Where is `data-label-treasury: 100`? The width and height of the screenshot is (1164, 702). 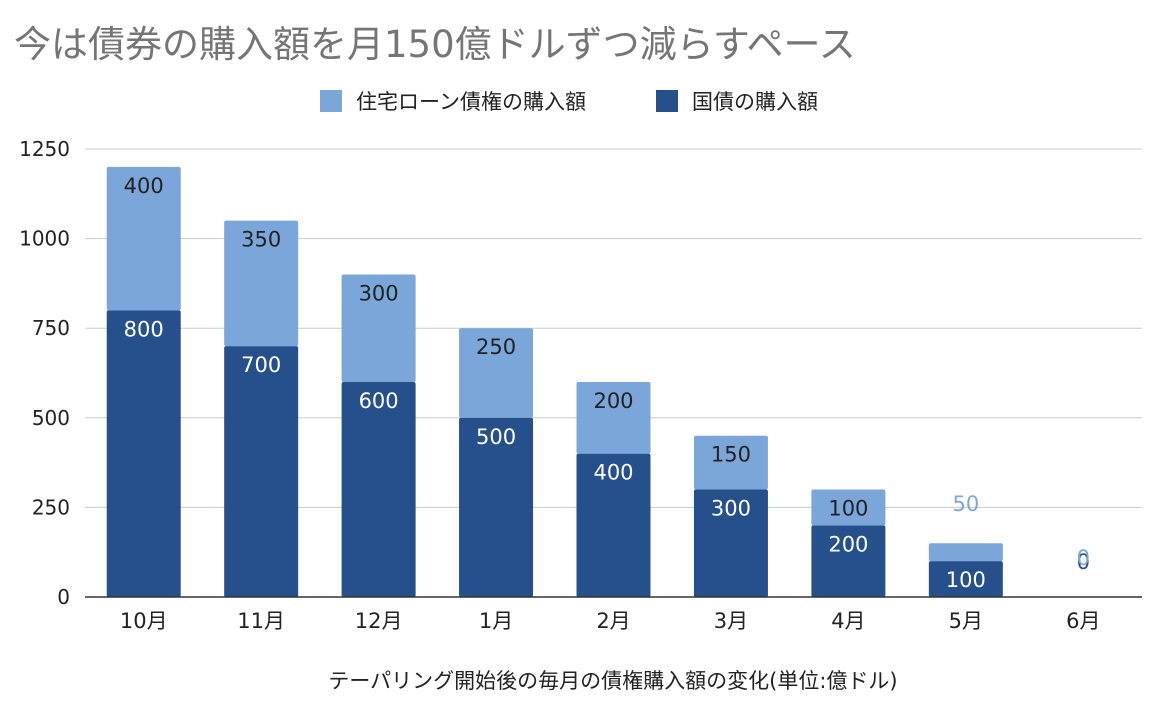
data-label-treasury: 100 is located at coordinates (966, 580).